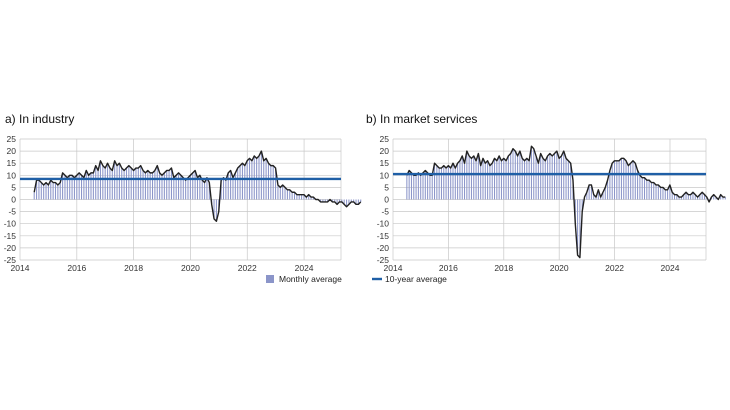 The width and height of the screenshot is (730, 410). What do you see at coordinates (310, 279) in the screenshot?
I see `legend-label: Monthly average` at bounding box center [310, 279].